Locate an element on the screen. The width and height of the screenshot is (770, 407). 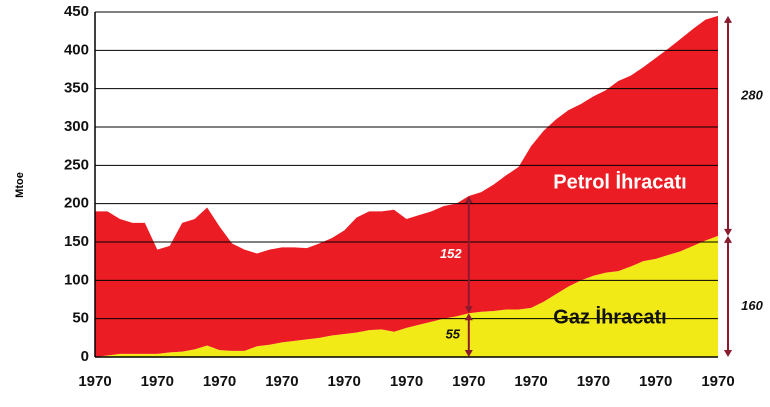
series-label: Gaz İhracatı is located at coordinates (609, 316).